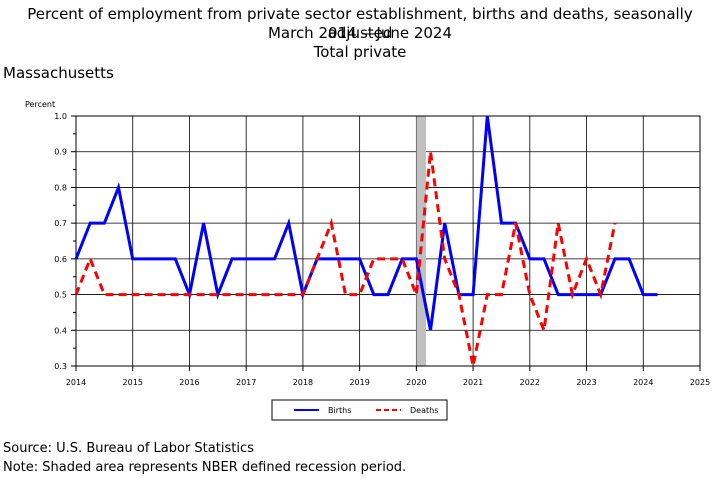  I want to click on y-tick-label: 1.0, so click(60, 116).